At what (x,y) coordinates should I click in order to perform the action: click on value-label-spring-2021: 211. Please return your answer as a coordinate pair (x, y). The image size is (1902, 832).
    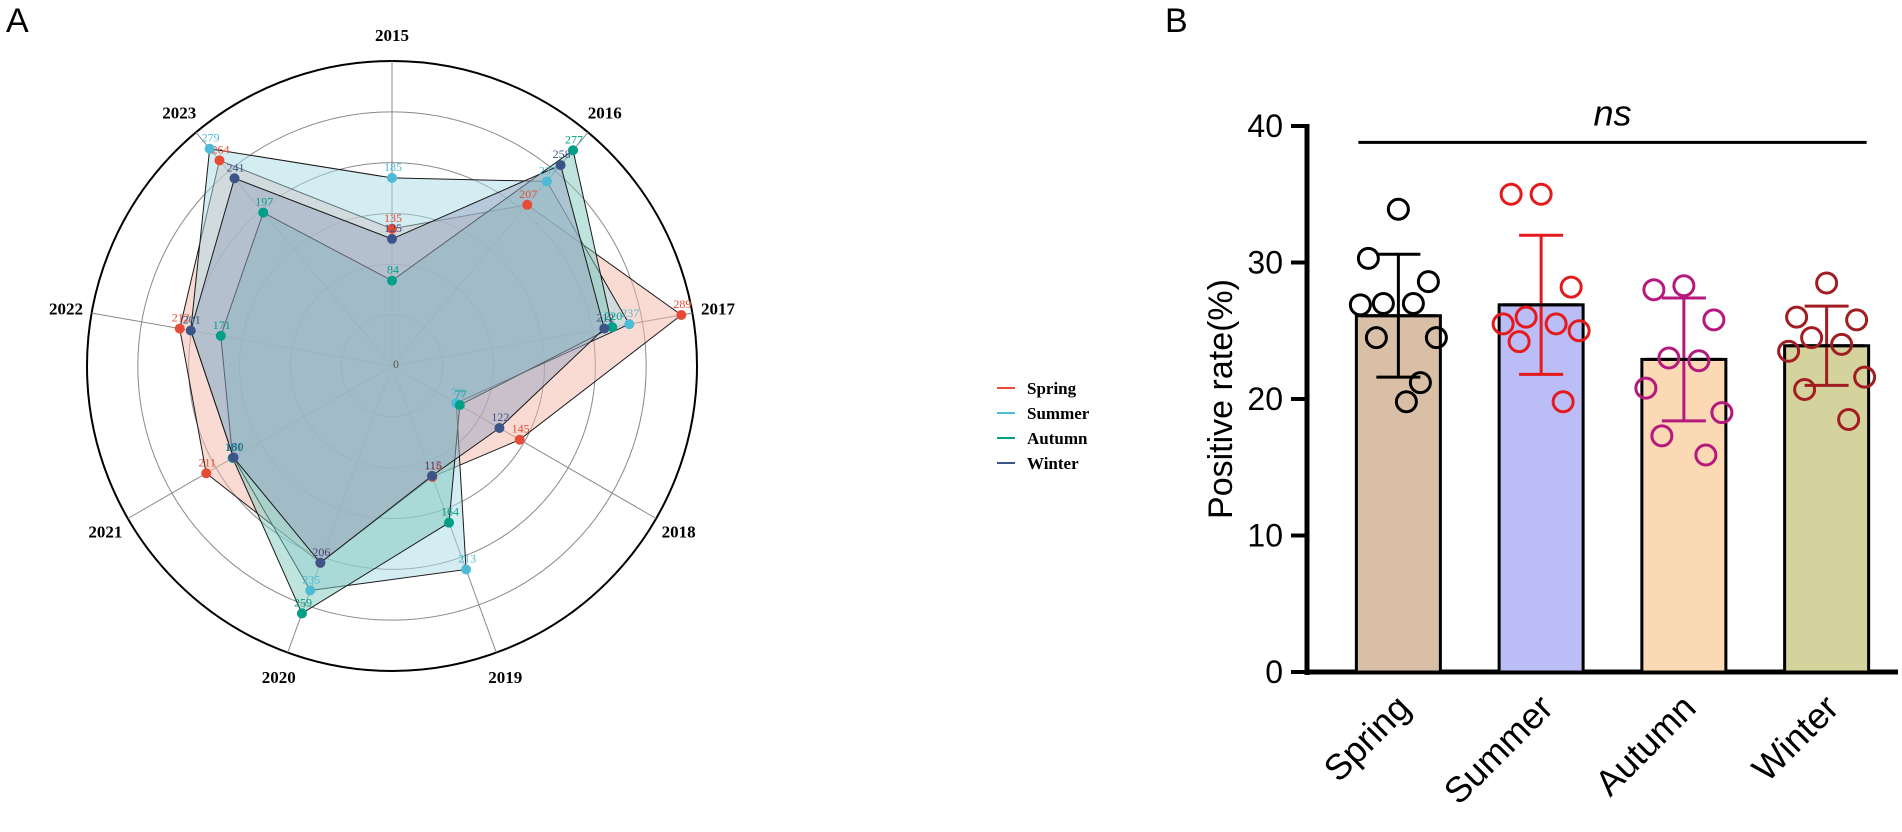
    Looking at the image, I should click on (207, 462).